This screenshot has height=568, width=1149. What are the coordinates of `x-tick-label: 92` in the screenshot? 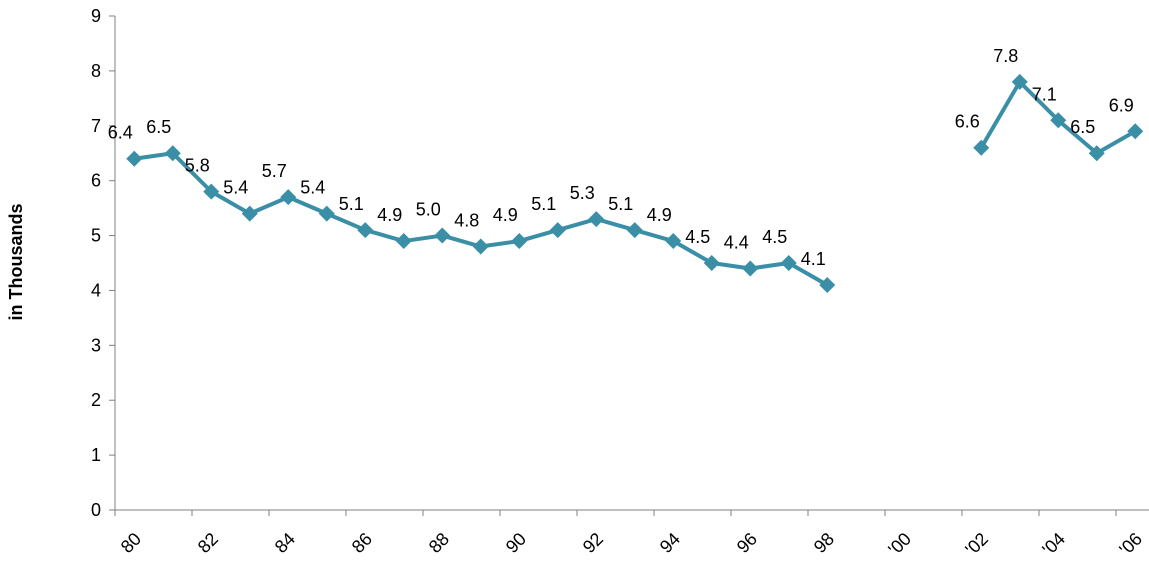 It's located at (593, 543).